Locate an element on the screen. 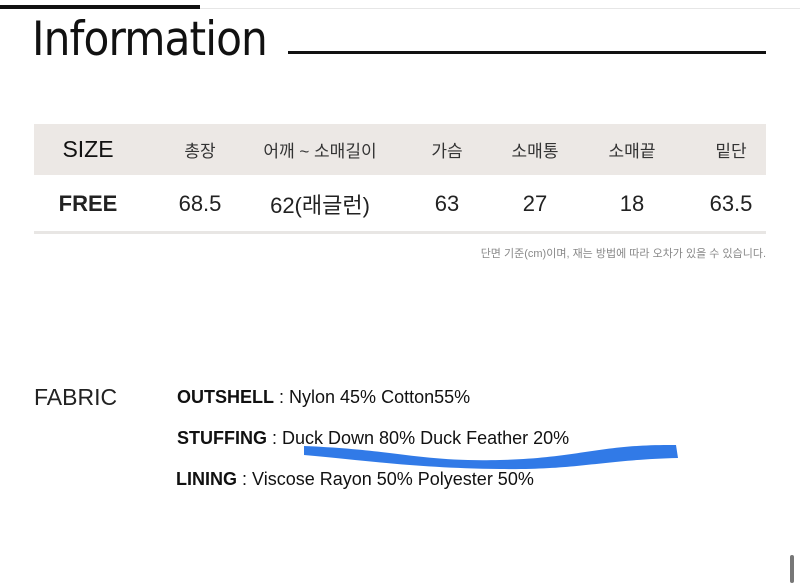 This screenshot has width=800, height=583. title-rule is located at coordinates (527, 52).